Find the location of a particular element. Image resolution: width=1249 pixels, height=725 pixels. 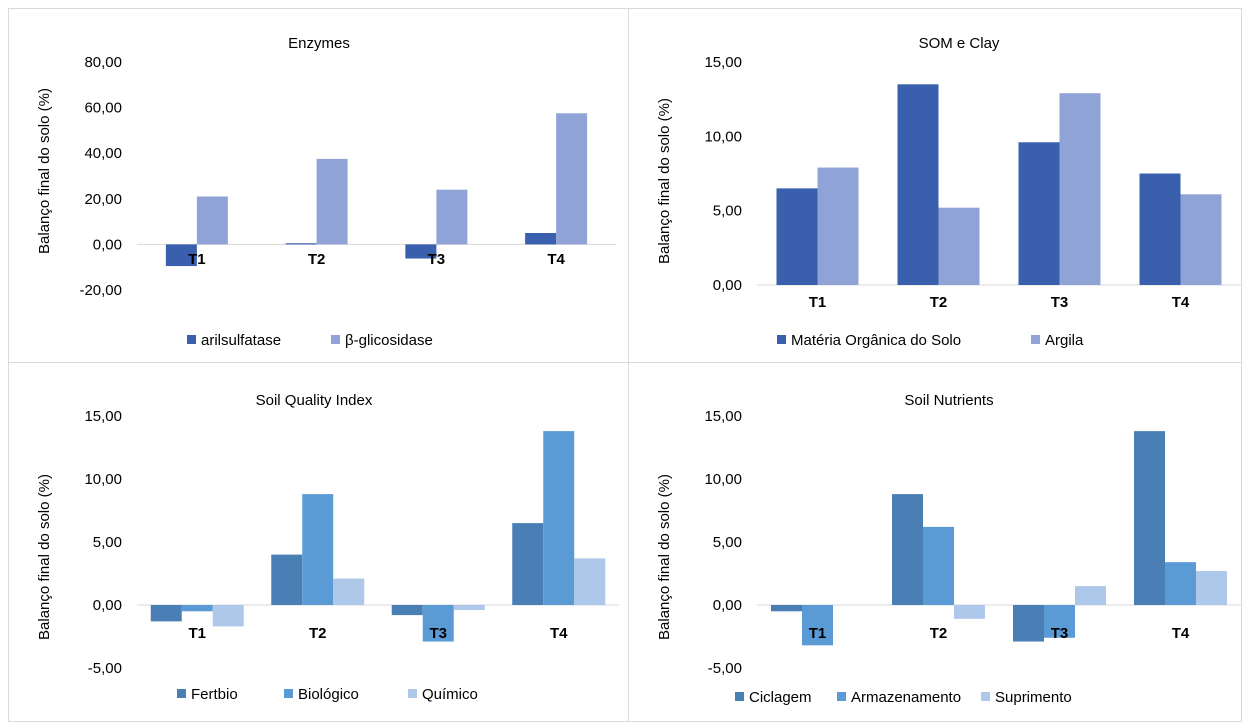

chart-title: SOM e Clay is located at coordinates (959, 43).